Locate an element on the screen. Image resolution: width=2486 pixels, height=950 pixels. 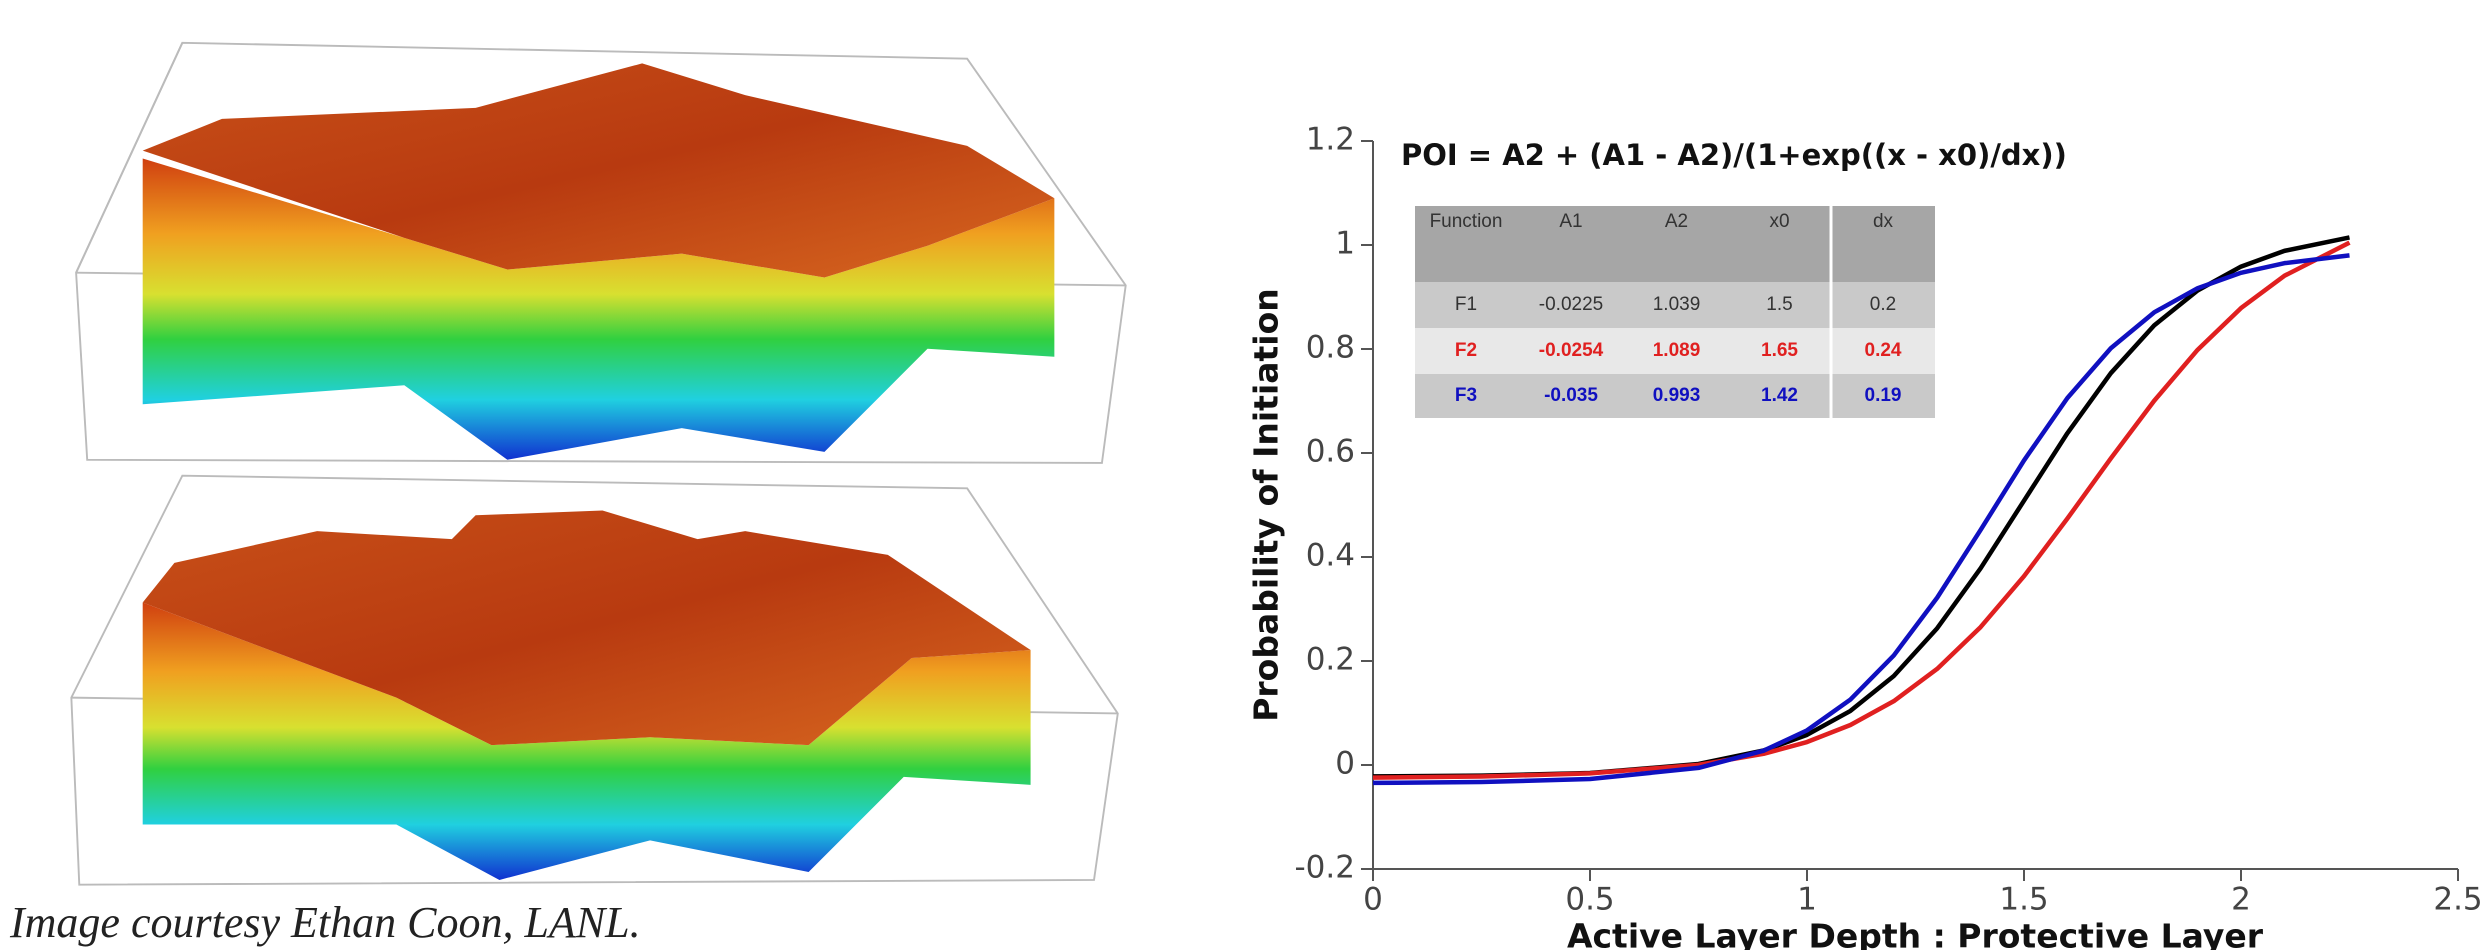
table-cell: 1.039 is located at coordinates (1677, 304).